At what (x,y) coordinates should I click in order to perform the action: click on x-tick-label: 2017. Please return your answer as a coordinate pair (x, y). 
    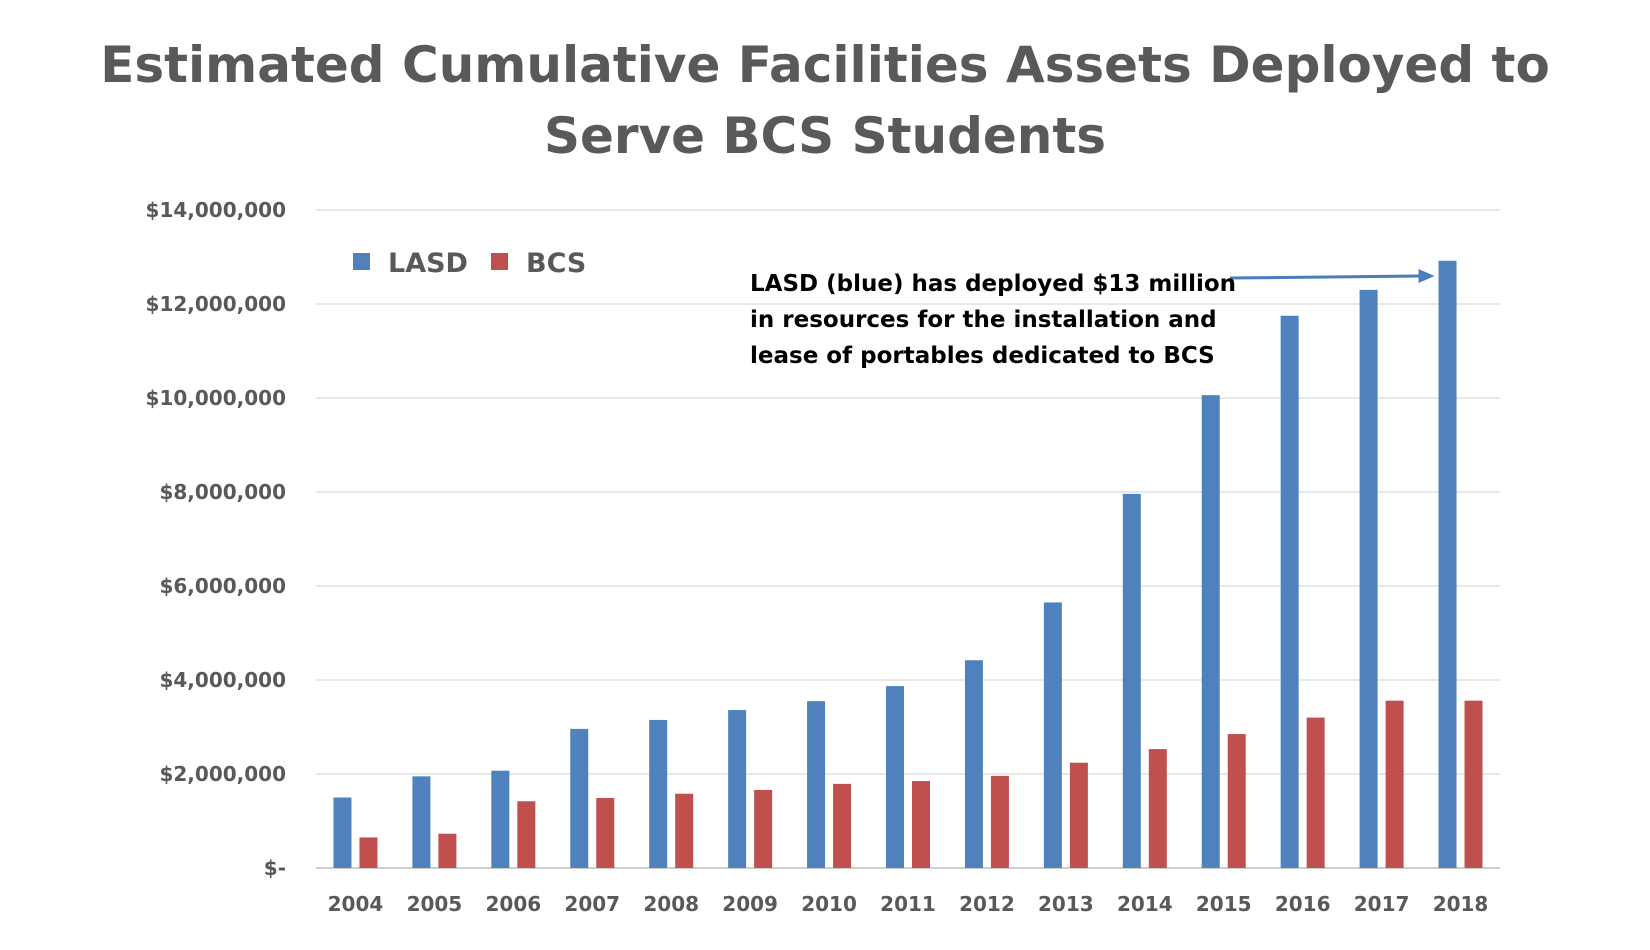
    Looking at the image, I should click on (1382, 904).